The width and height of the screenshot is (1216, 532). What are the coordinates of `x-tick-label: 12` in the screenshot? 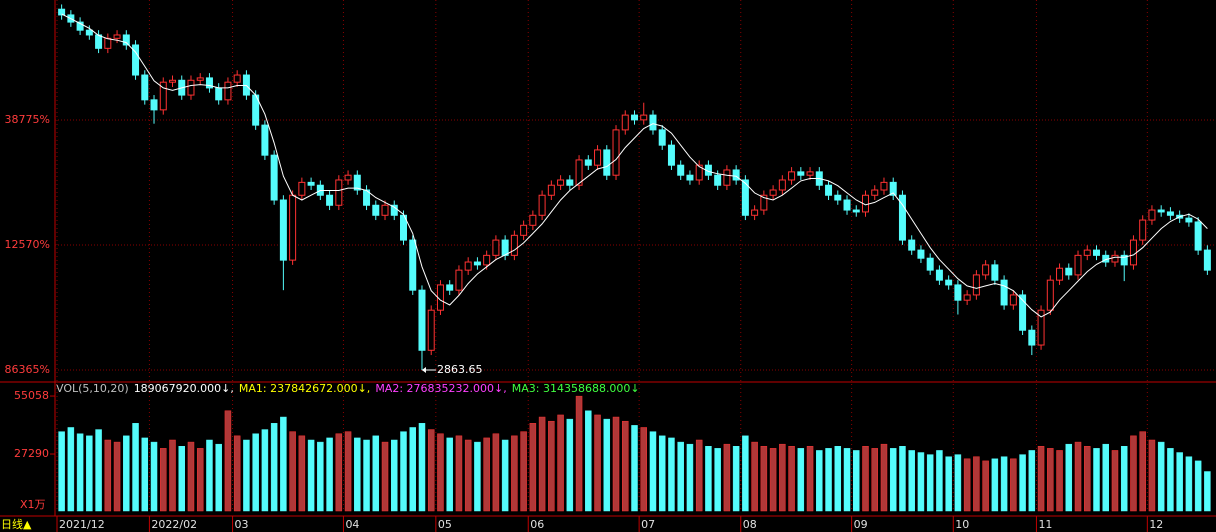 It's located at (1156, 524).